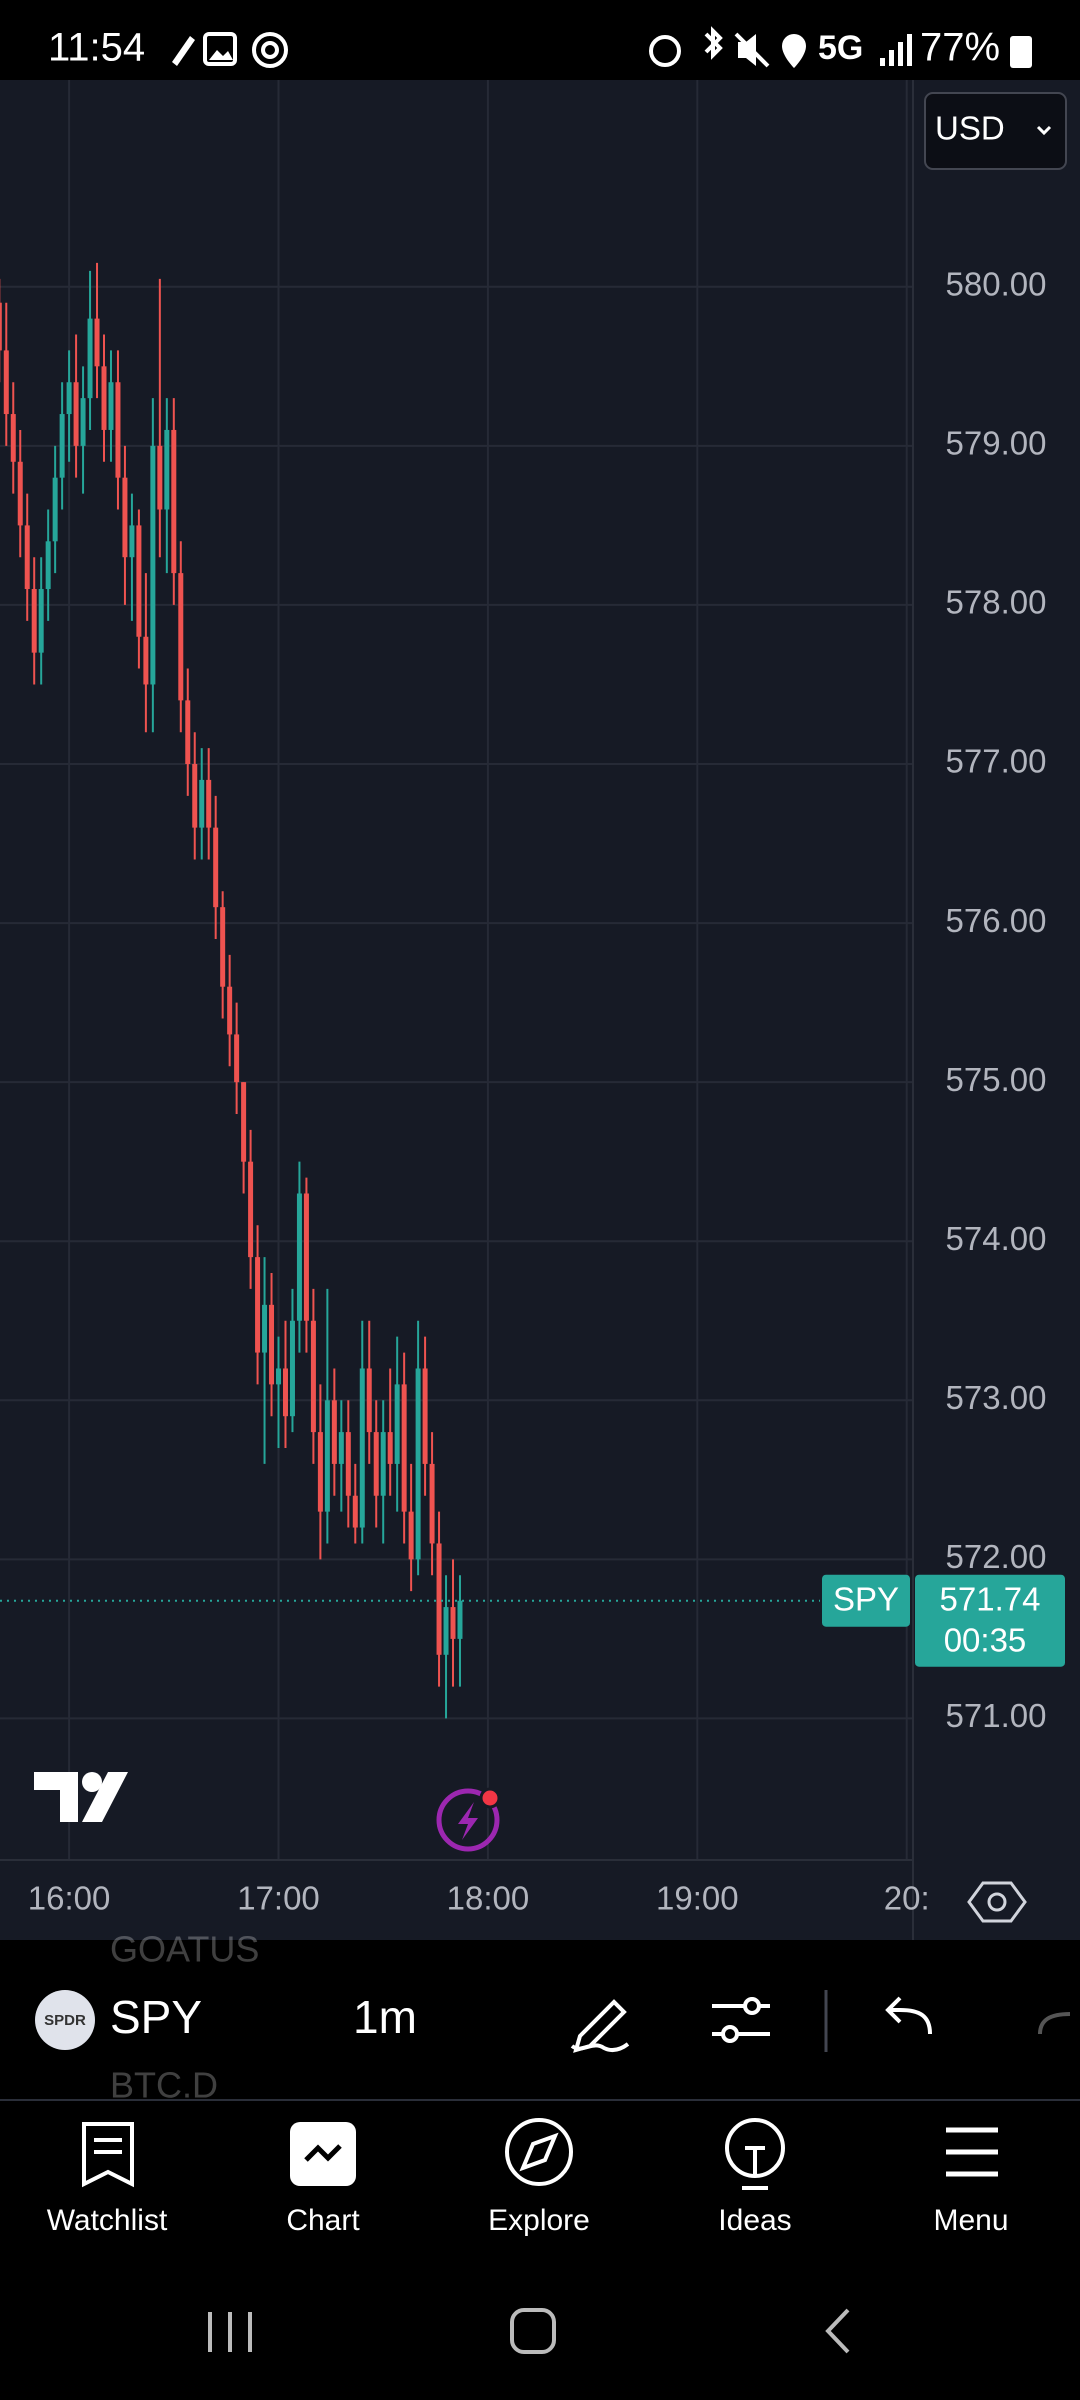 This screenshot has width=1080, height=2400. What do you see at coordinates (532, 1620) in the screenshot?
I see `last-price: SPY 571.74 00:35` at bounding box center [532, 1620].